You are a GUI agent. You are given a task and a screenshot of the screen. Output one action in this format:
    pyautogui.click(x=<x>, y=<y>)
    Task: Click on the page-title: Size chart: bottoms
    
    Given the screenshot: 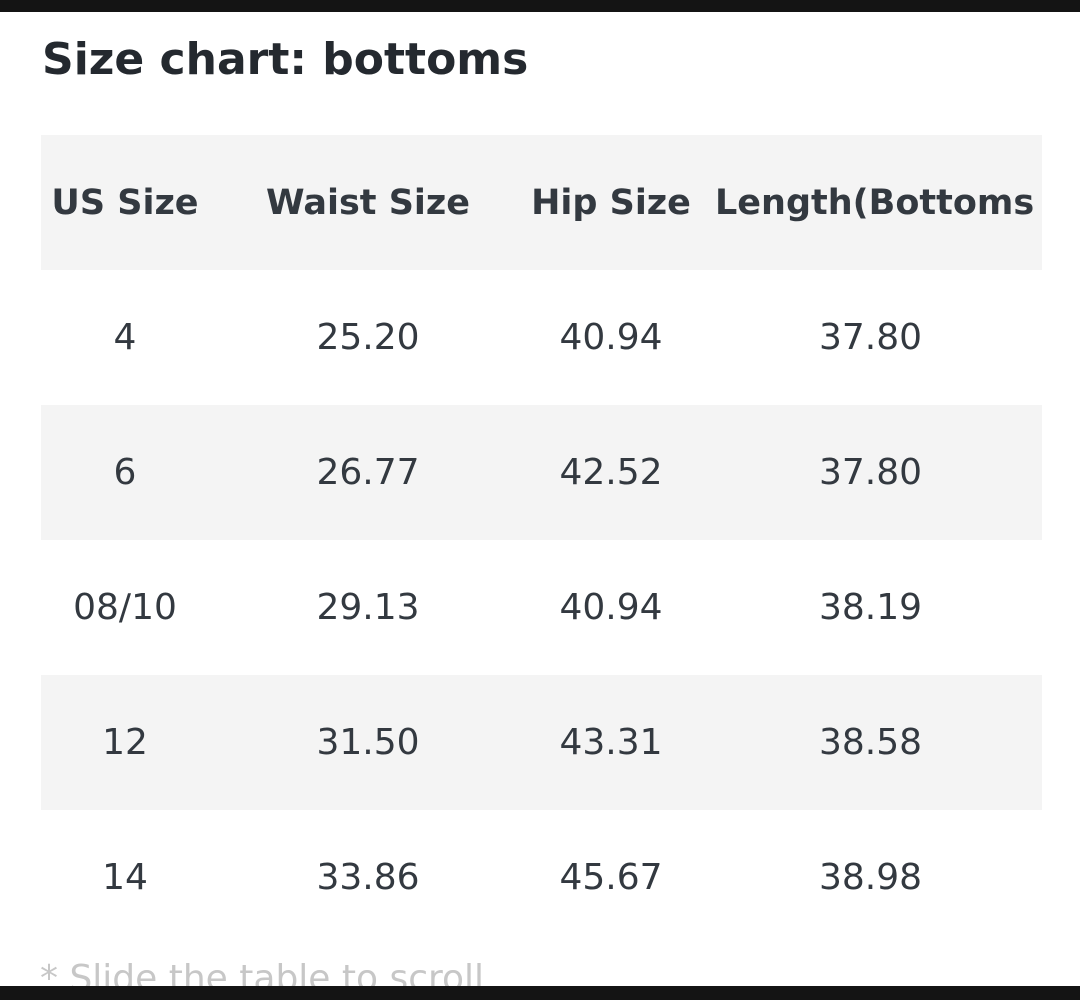 What is the action you would take?
    pyautogui.click(x=285, y=59)
    